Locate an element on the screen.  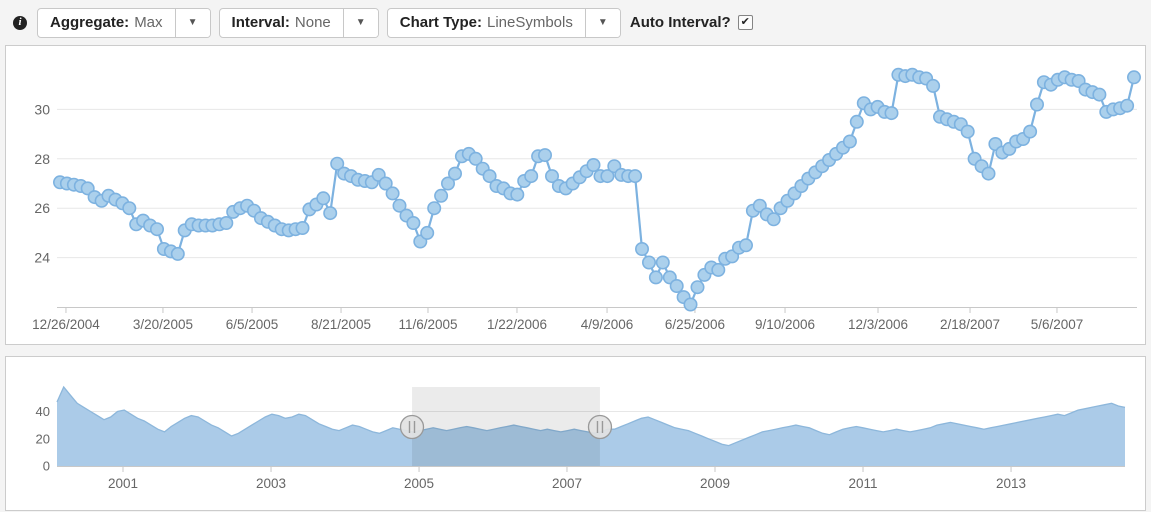
interval-dropdown-button: Interval: None is located at coordinates (281, 23).